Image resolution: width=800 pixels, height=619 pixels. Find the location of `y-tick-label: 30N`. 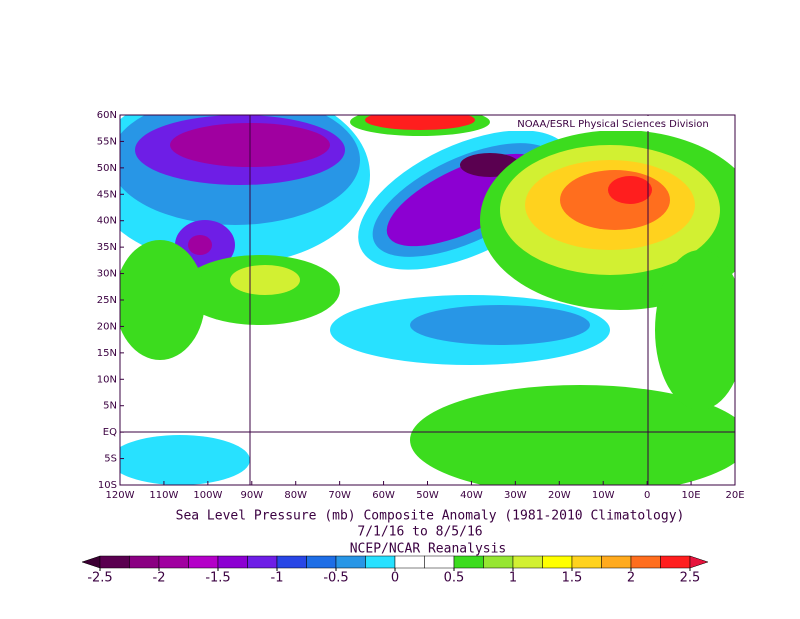

y-tick-label: 30N is located at coordinates (107, 274).